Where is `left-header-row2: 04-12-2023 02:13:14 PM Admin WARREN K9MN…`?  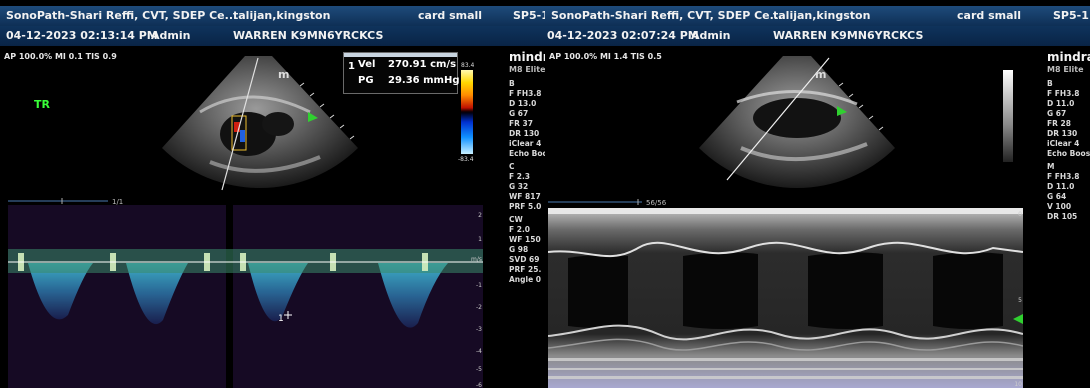
left-header-row2: 04-12-2023 02:13:14 PM Admin WARREN K9MN… is located at coordinates (272, 36).